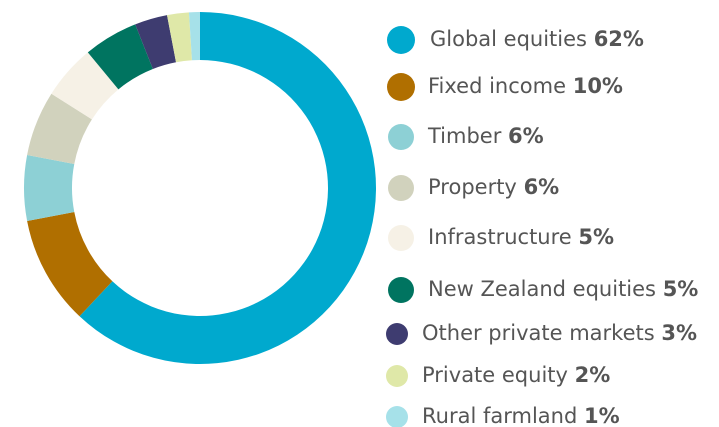 This screenshot has width=719, height=427. What do you see at coordinates (542, 289) in the screenshot?
I see `legend-name: New Zealand equities` at bounding box center [542, 289].